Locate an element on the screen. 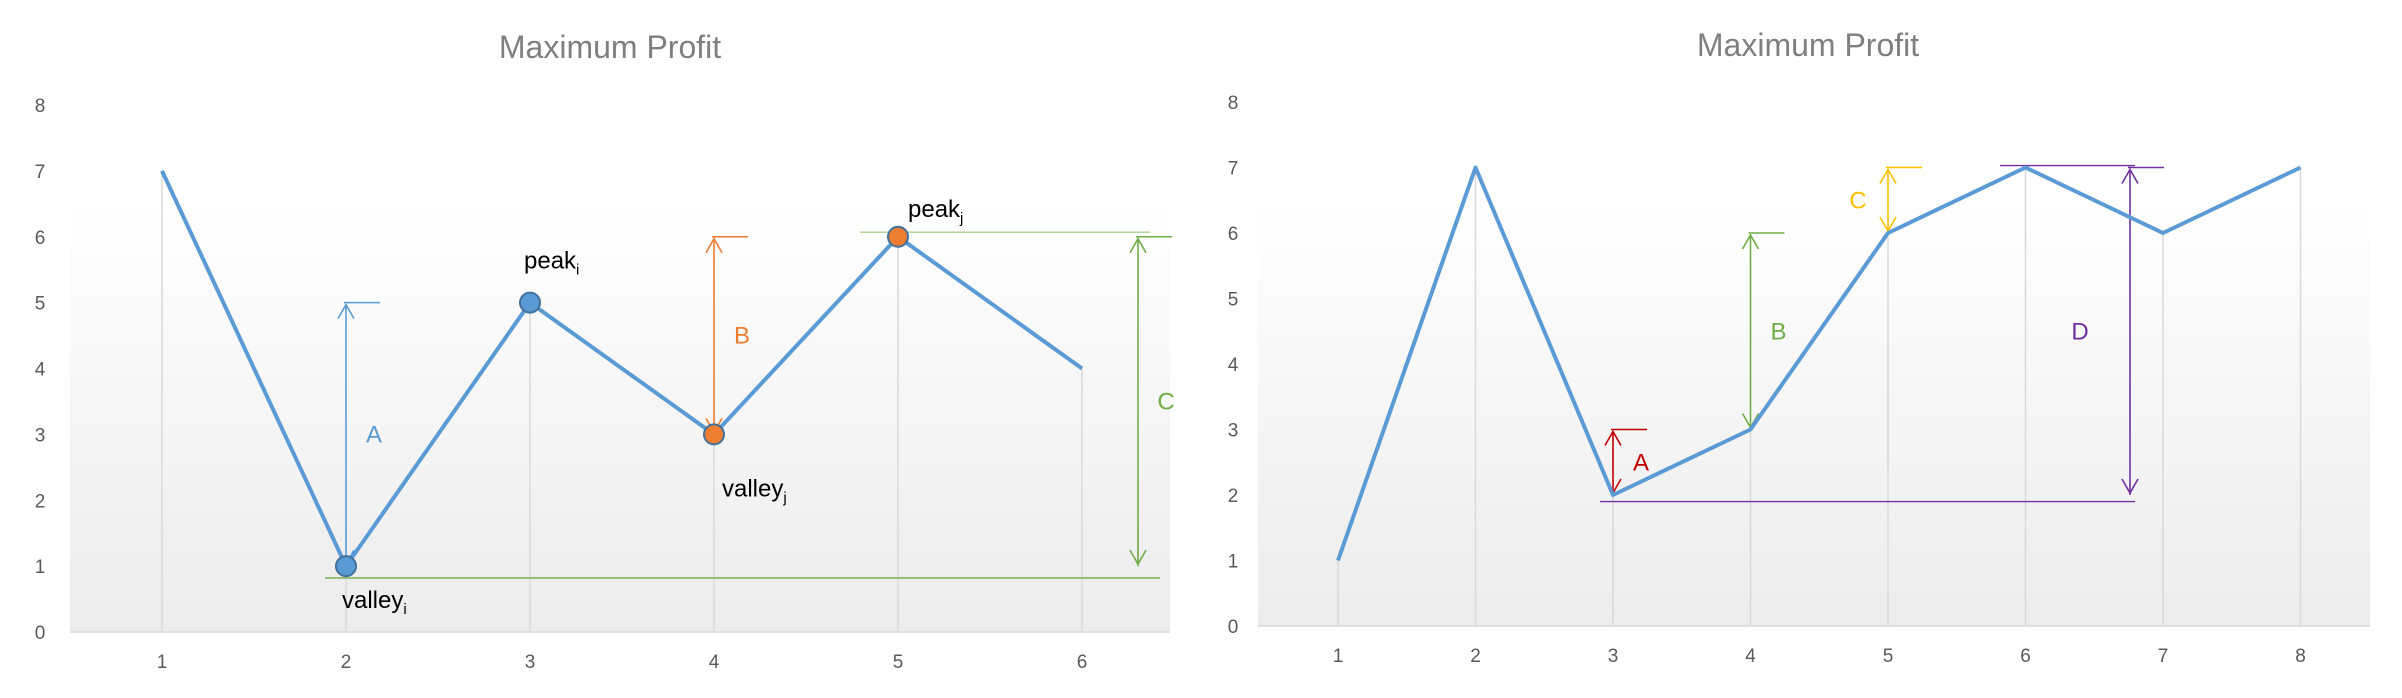  point-label: peaki is located at coordinates (551, 263).